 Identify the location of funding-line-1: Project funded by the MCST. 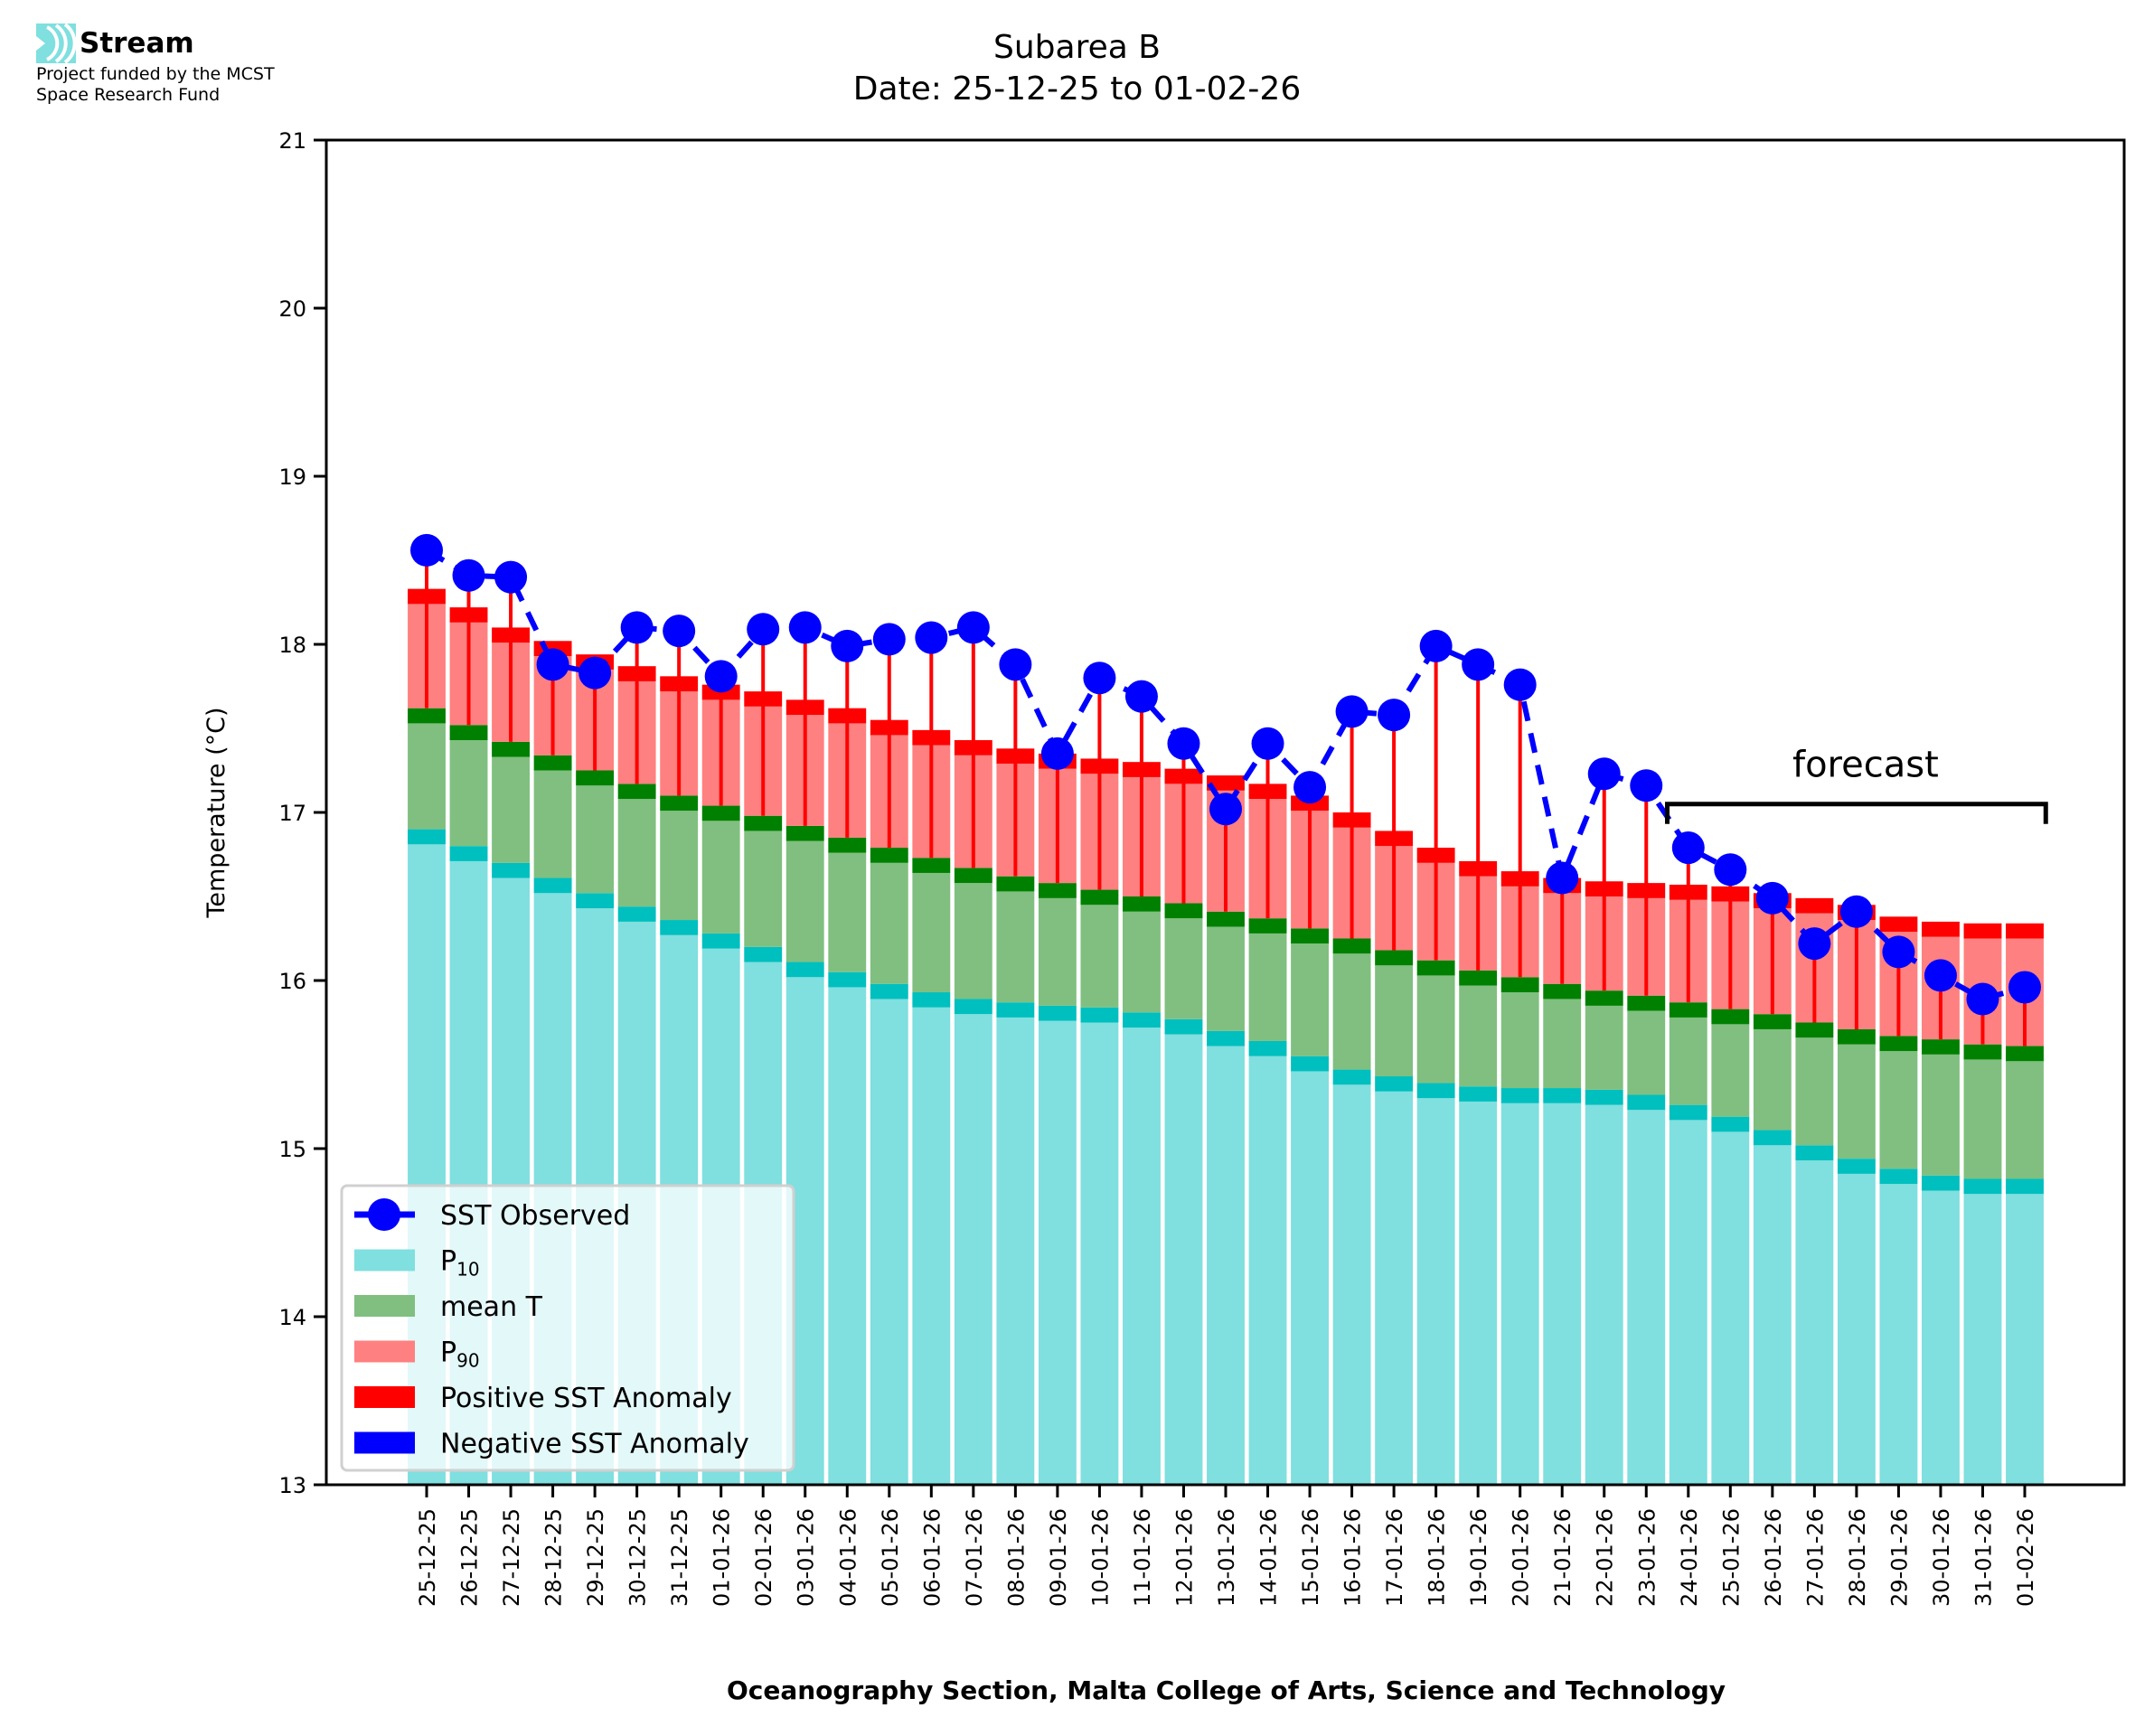
(155, 74).